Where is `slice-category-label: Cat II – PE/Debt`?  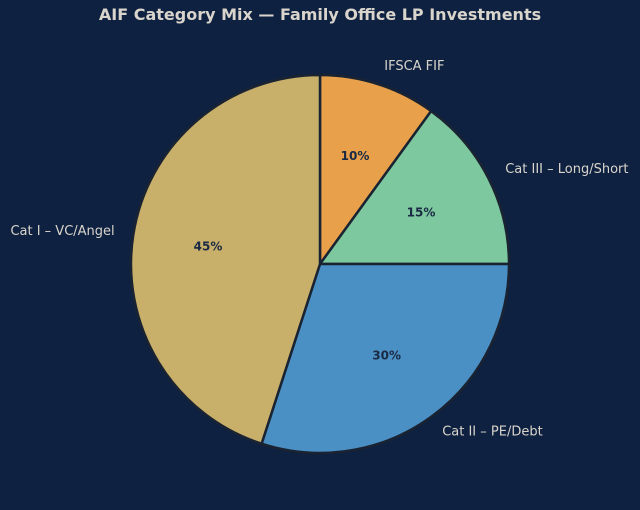
slice-category-label: Cat II – PE/Debt is located at coordinates (492, 432).